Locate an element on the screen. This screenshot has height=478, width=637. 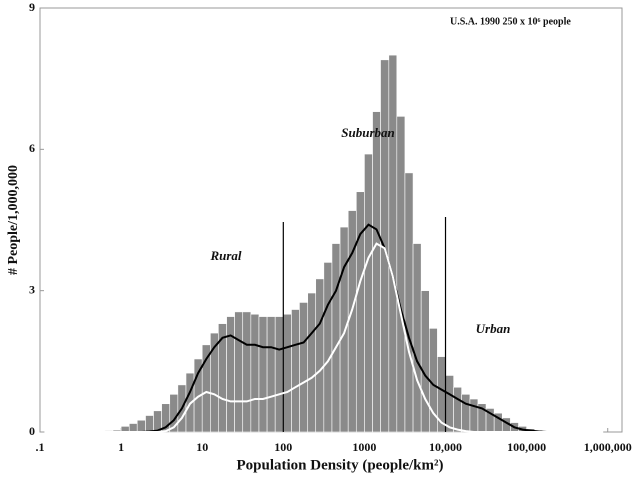
x-tick-label: 10,000 is located at coordinates (445, 447).